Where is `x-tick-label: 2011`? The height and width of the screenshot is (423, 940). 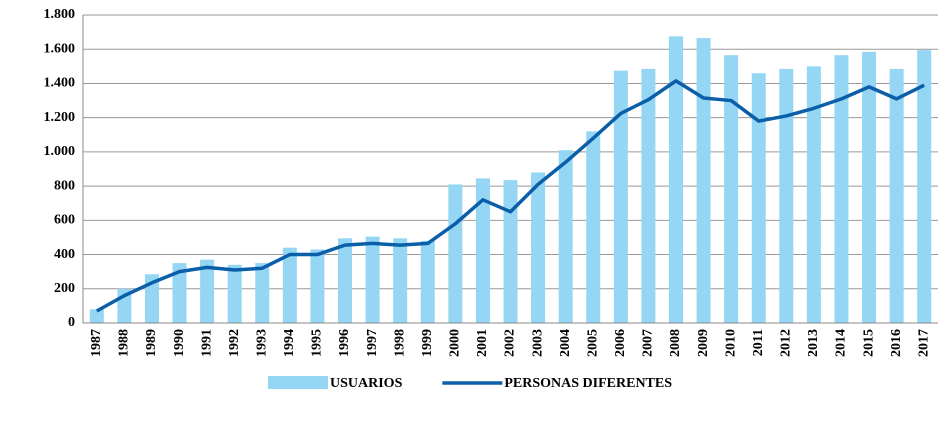 x-tick-label: 2011 is located at coordinates (758, 342).